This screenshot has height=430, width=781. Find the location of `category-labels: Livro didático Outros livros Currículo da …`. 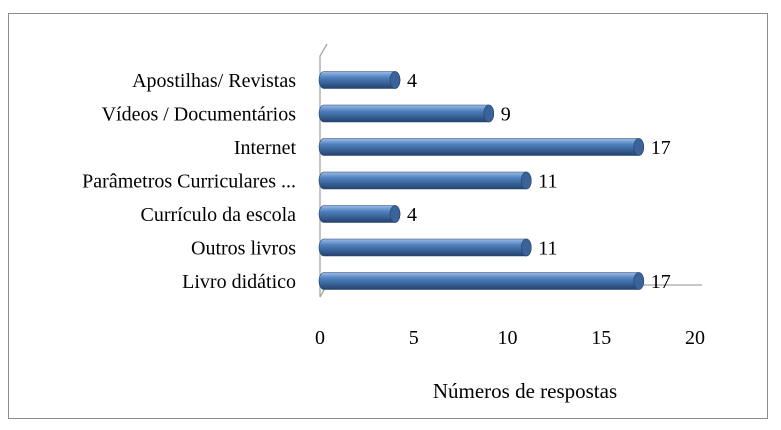

category-labels: Livro didático Outros livros Currículo da … is located at coordinates (189, 181).